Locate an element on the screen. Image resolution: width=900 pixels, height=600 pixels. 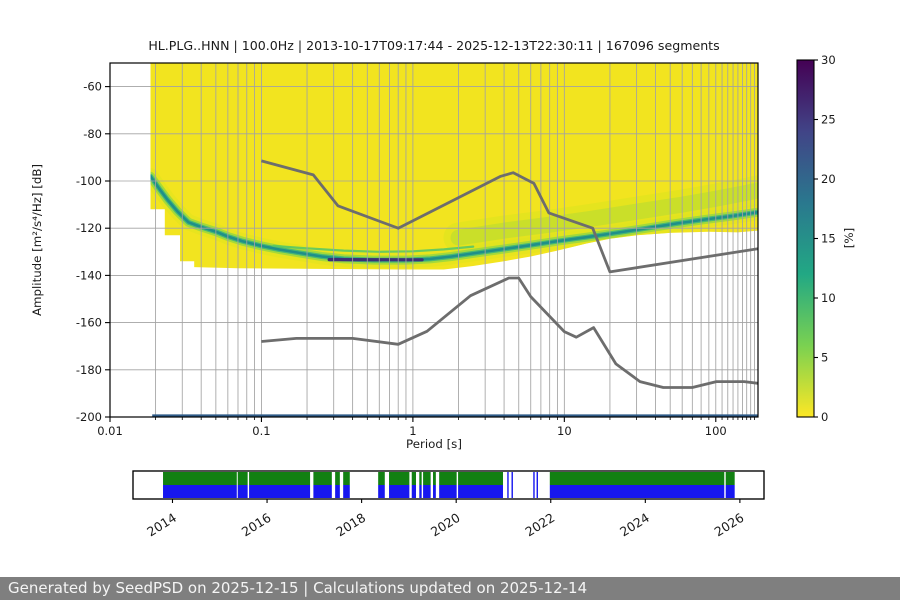
y-tick-label: -100 is located at coordinates (89, 181).